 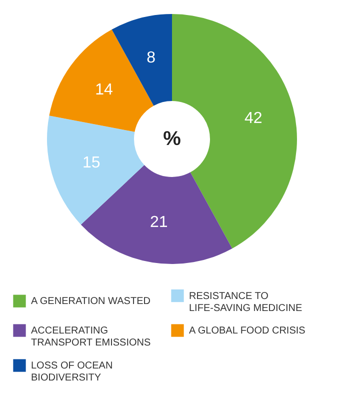 What do you see at coordinates (91, 337) in the screenshot?
I see `legend-label: ACCELERATING TRANSPORT EMISSIONS` at bounding box center [91, 337].